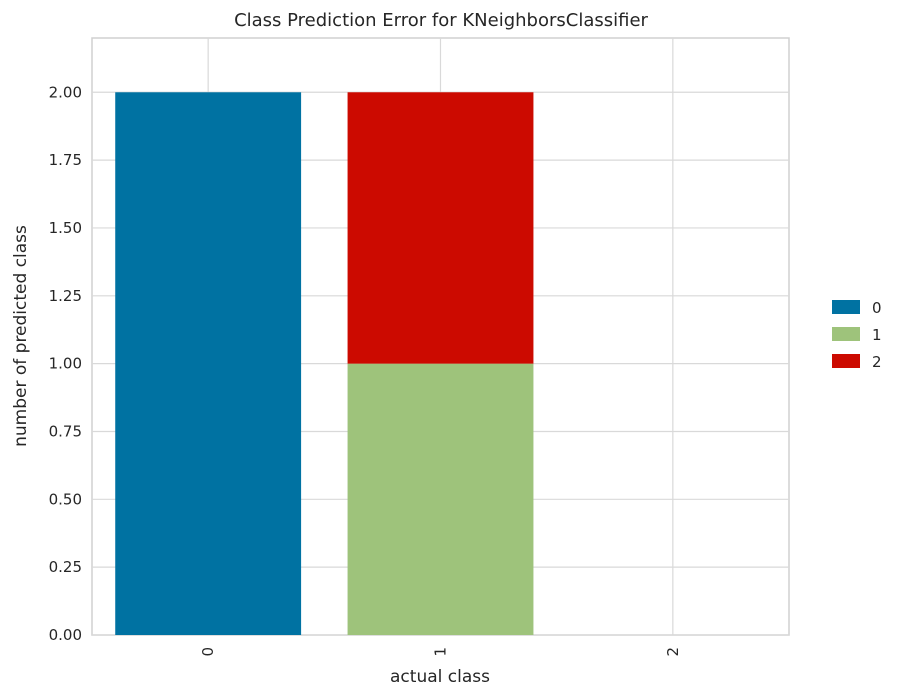 The image size is (920, 699). I want to click on y-tick-label: 0.25, so click(65, 567).